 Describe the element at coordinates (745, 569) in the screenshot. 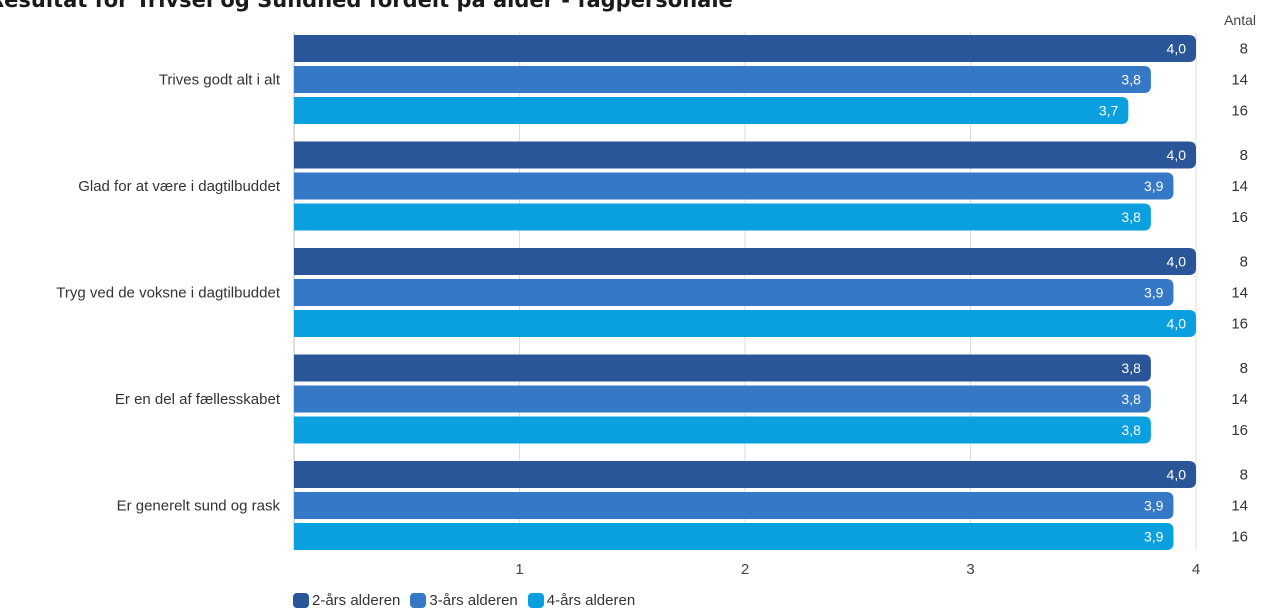

I see `x-tick-label: 2` at that location.